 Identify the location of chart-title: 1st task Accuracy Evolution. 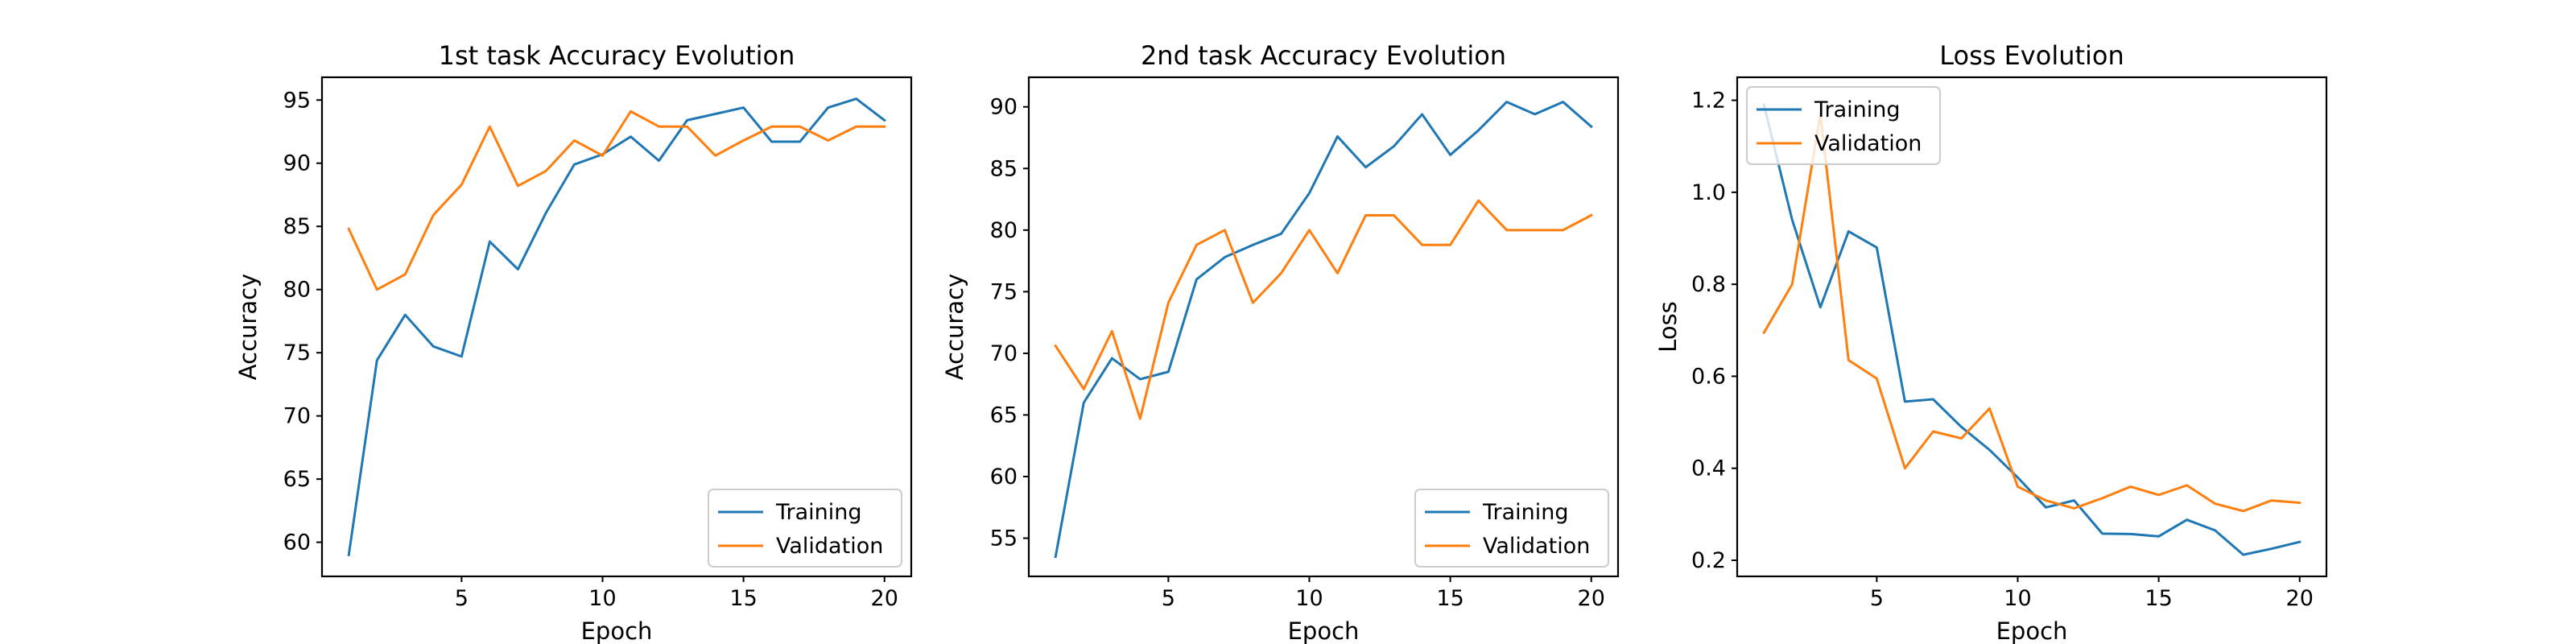
(617, 55).